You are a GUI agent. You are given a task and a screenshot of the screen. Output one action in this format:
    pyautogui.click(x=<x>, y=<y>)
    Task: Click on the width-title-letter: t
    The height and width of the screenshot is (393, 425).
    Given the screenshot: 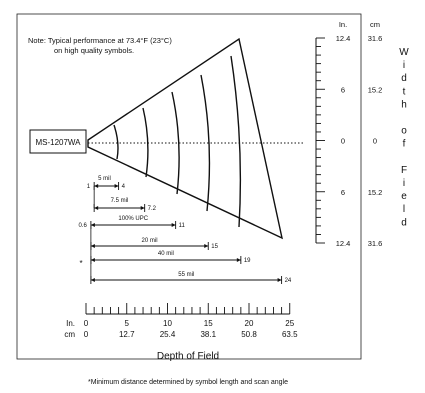 What is the action you would take?
    pyautogui.click(x=404, y=91)
    